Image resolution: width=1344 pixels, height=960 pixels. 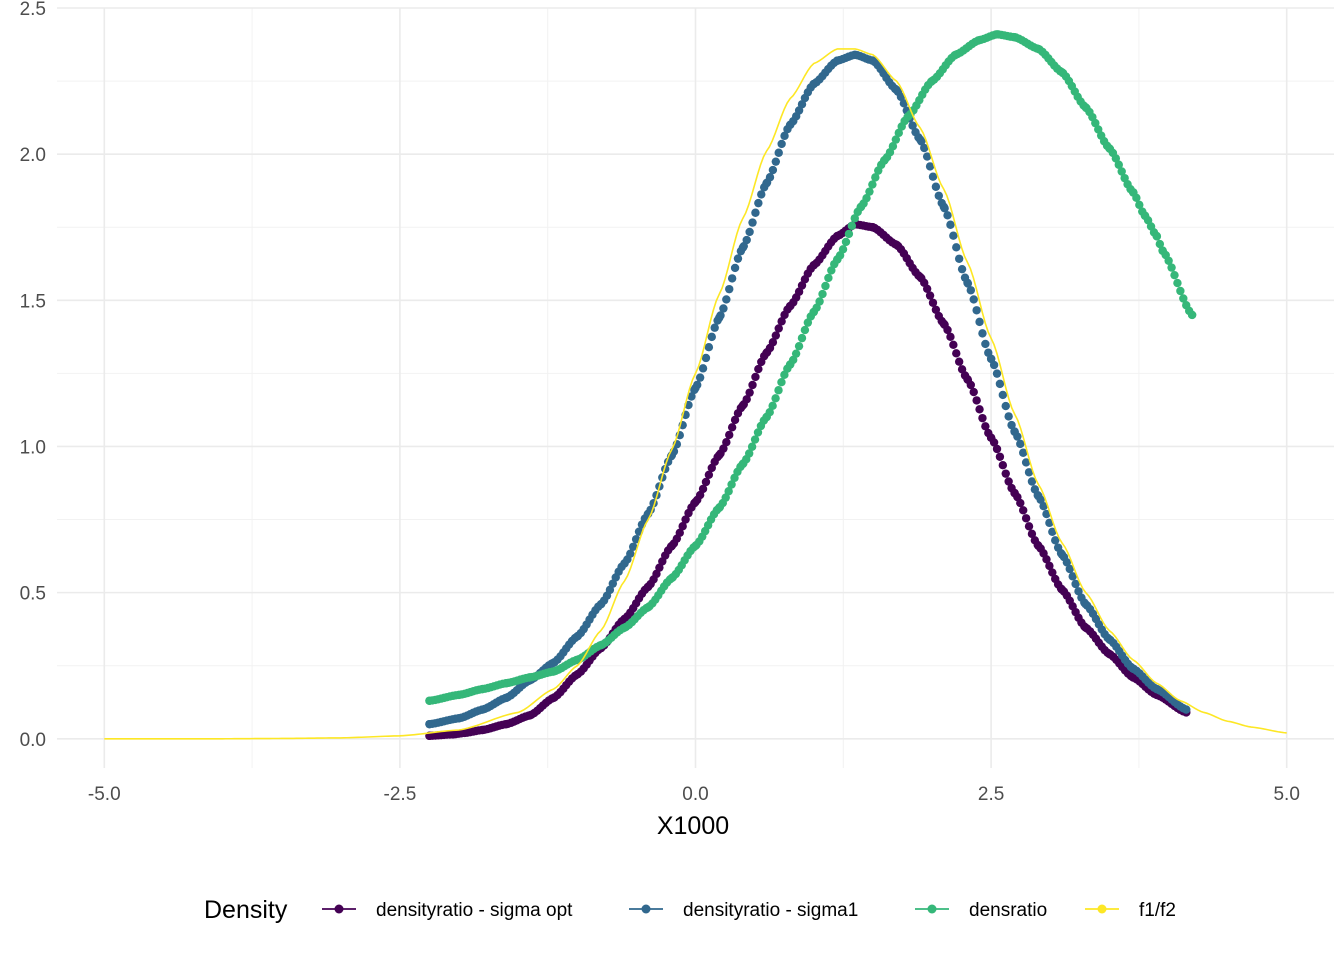 What do you see at coordinates (400, 794) in the screenshot?
I see `x-tick-label: -2.5` at bounding box center [400, 794].